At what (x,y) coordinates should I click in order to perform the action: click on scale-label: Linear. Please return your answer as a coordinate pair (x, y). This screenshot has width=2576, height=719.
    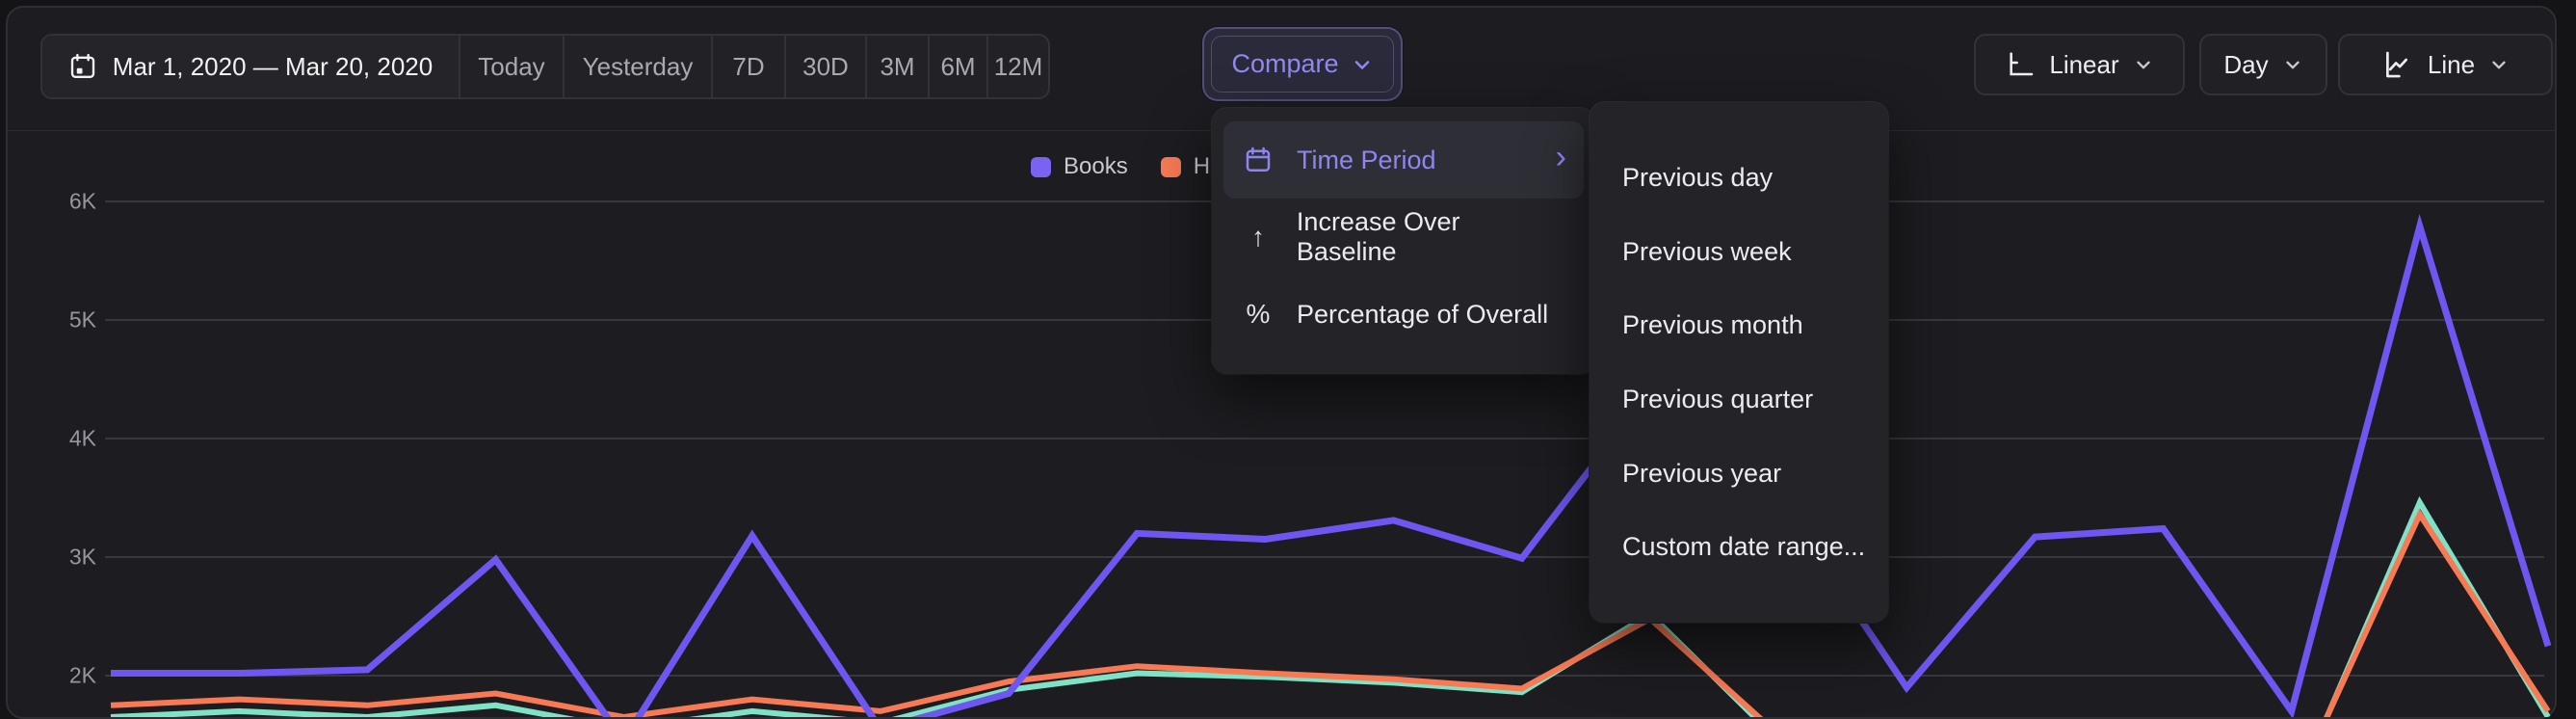
    Looking at the image, I should click on (2084, 64).